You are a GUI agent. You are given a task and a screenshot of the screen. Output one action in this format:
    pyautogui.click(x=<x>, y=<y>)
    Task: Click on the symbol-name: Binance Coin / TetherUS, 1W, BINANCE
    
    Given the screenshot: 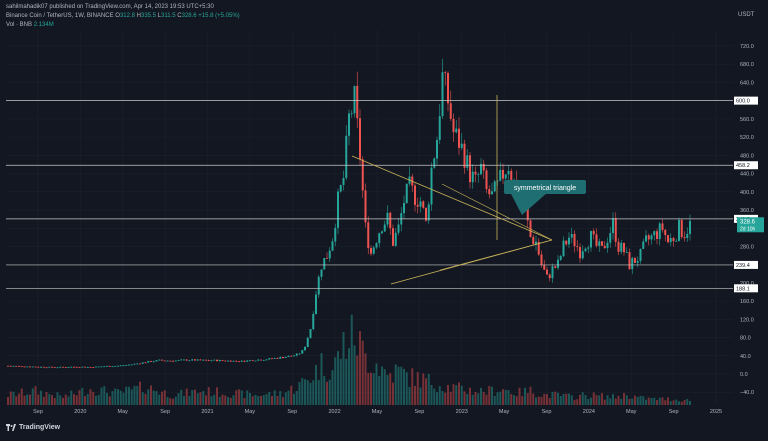 What is the action you would take?
    pyautogui.click(x=60, y=16)
    